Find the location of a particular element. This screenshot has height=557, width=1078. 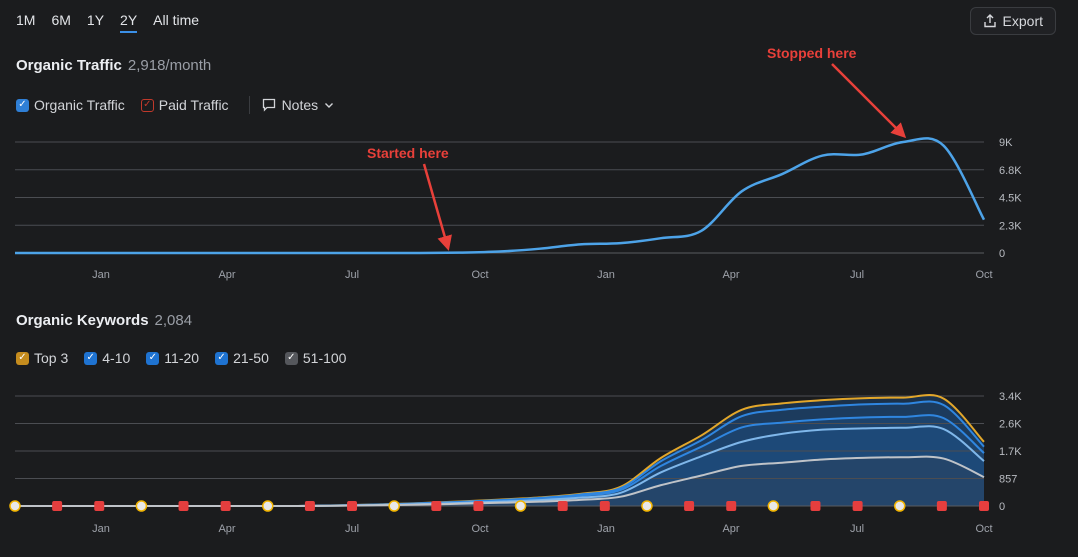

notes-dropdown: Notes is located at coordinates (298, 105).